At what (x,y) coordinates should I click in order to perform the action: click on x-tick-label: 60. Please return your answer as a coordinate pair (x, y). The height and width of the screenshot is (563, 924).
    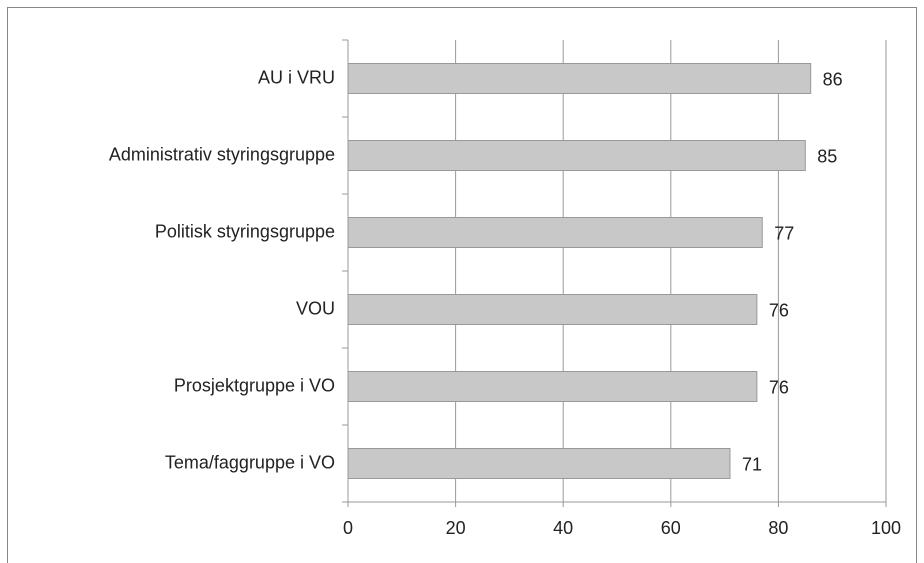
    Looking at the image, I should click on (671, 528).